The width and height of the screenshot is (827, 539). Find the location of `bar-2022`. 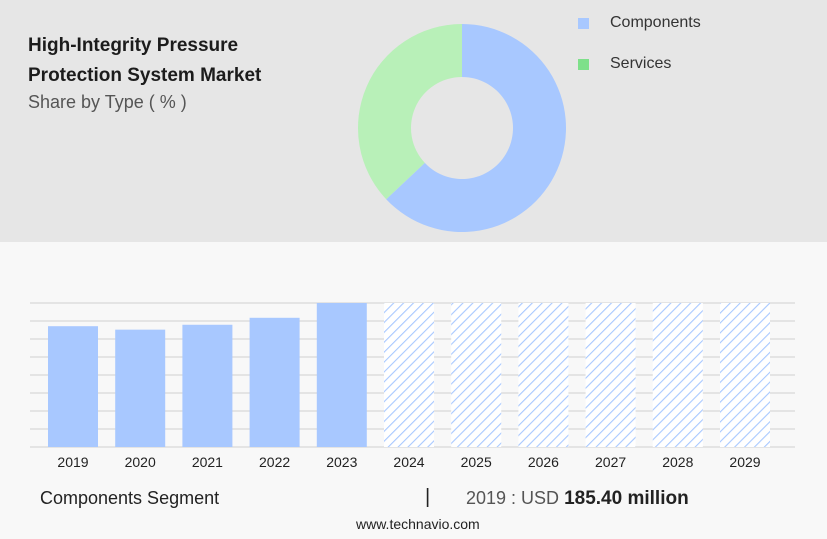

bar-2022 is located at coordinates (274, 382).